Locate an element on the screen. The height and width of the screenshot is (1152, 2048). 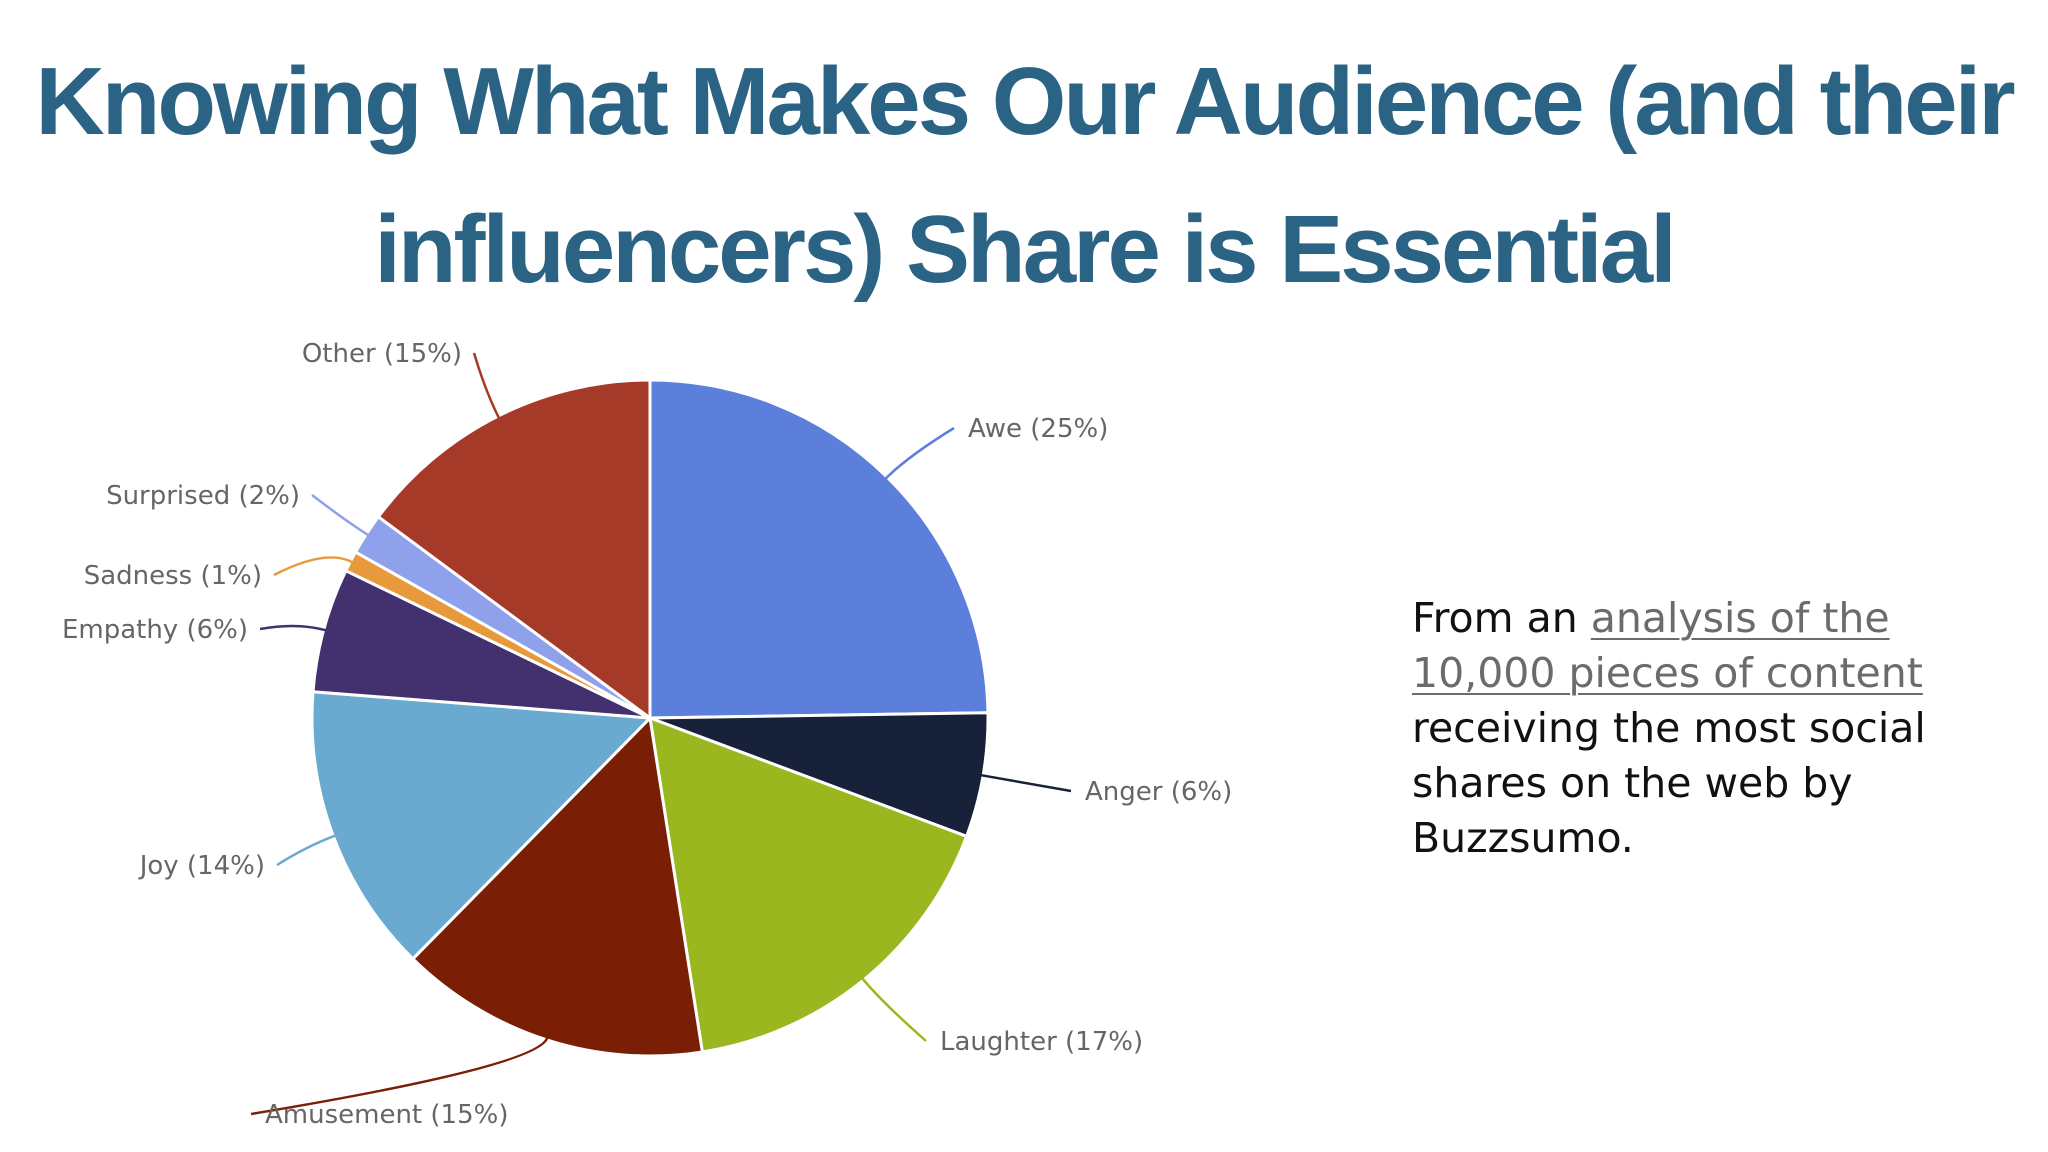
leader-line-other is located at coordinates (486, 385).